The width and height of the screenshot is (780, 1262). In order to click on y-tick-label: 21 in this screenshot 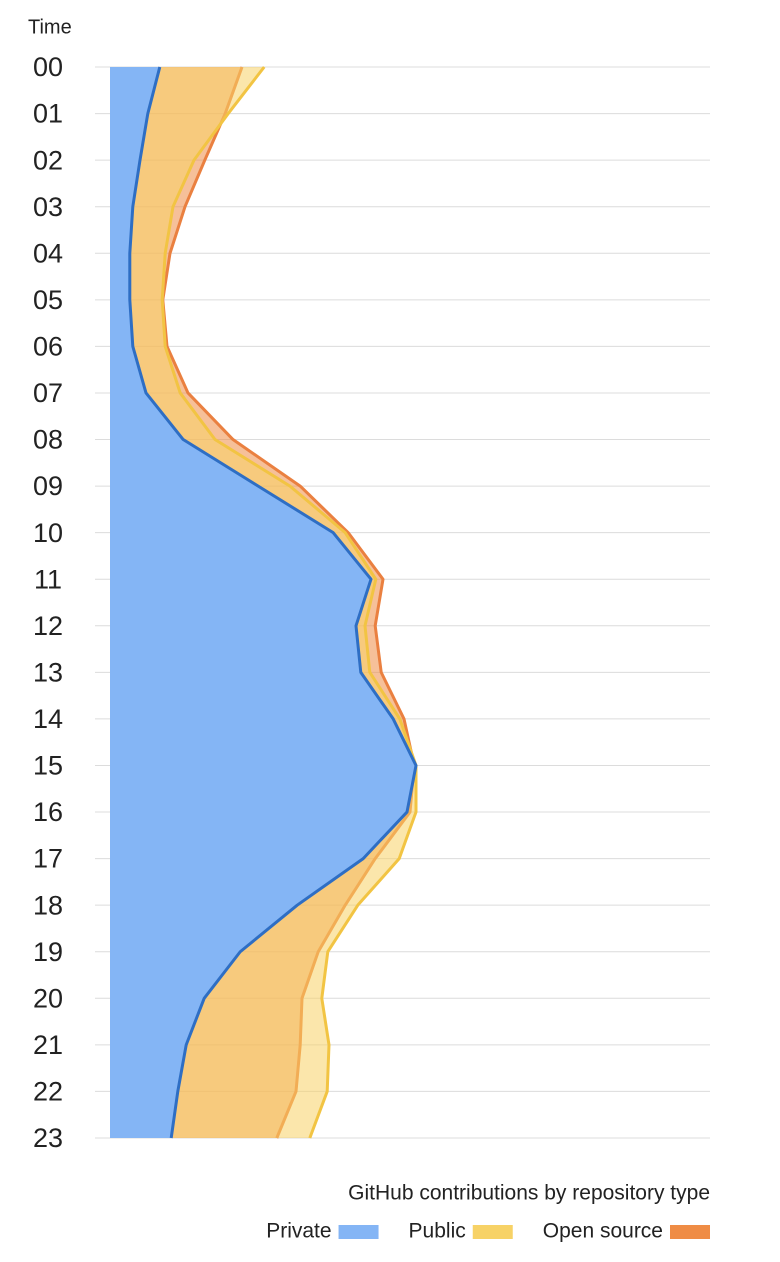, I will do `click(48, 1045)`.